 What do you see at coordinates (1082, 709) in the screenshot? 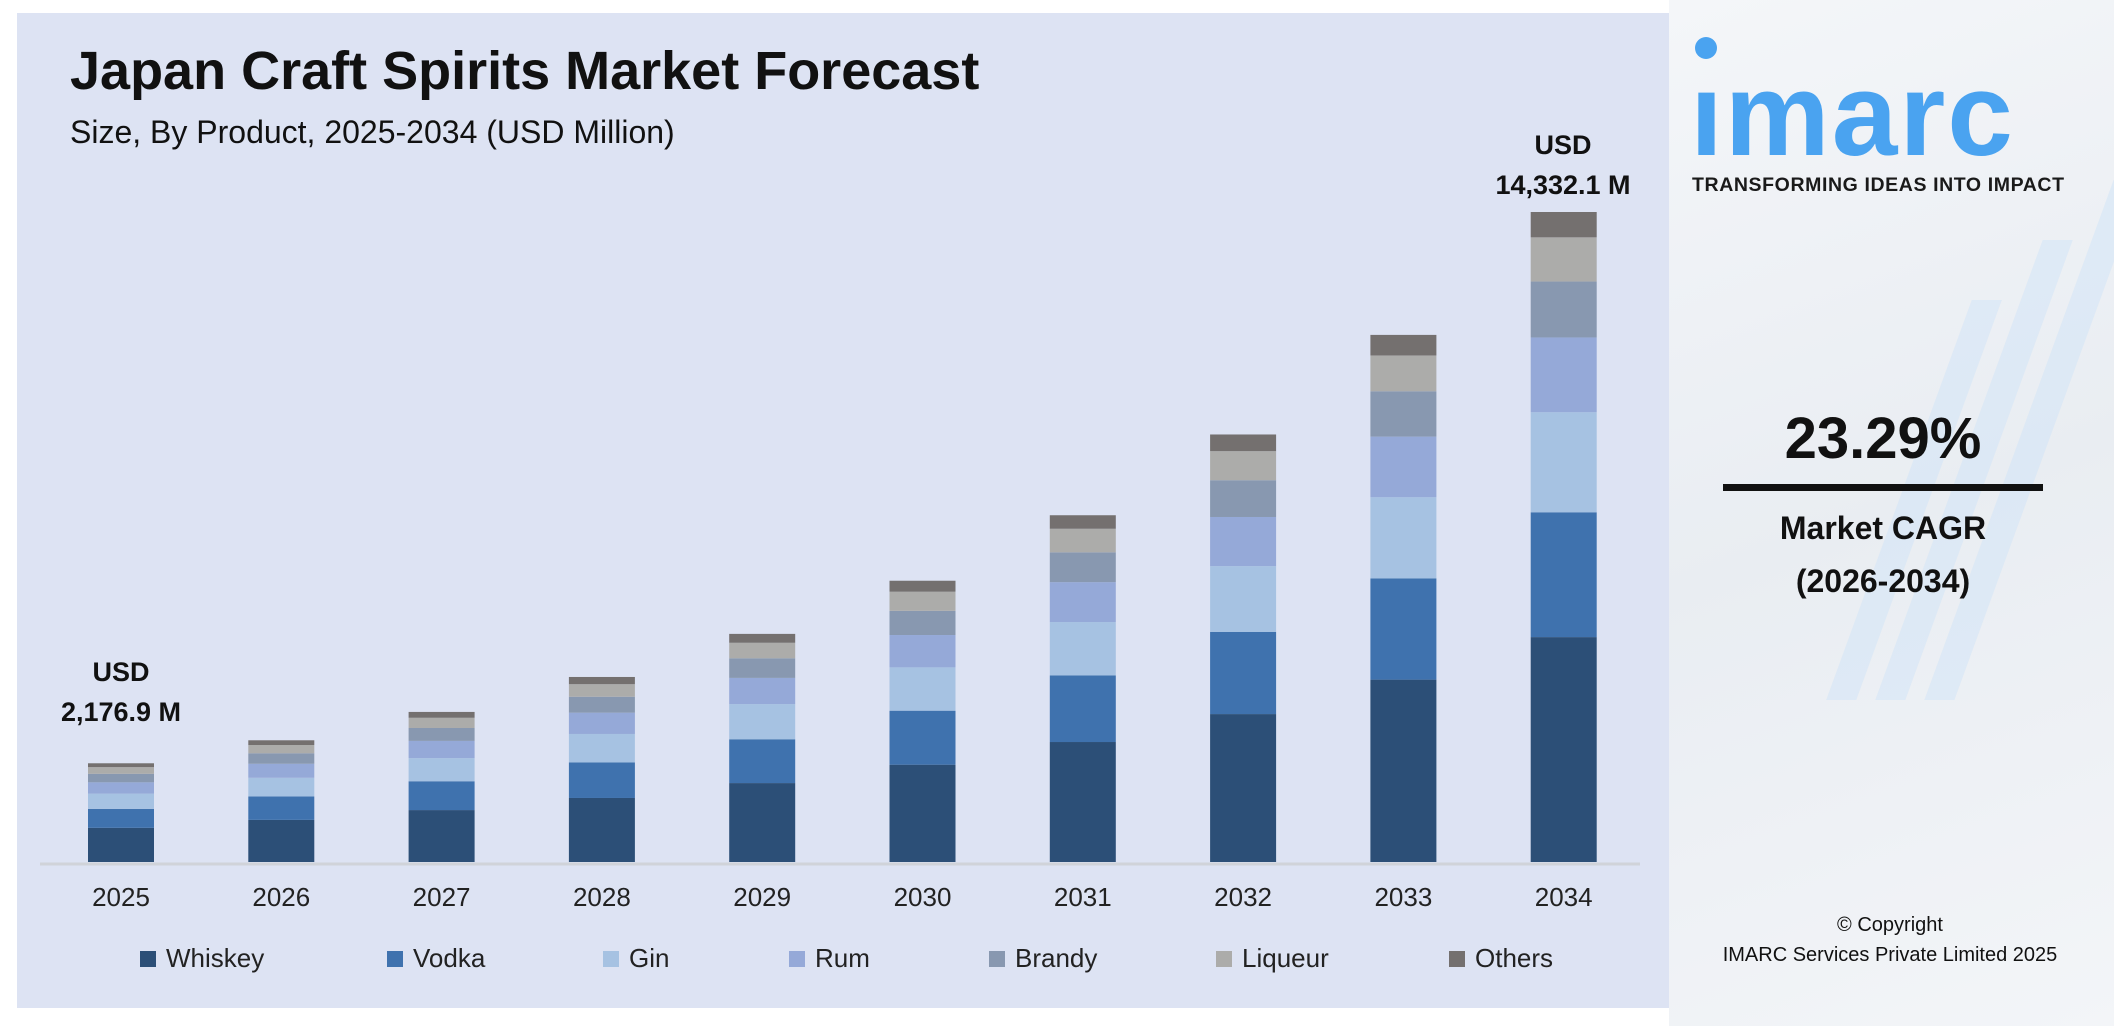
I see `bar-segment-vodka-2031` at bounding box center [1082, 709].